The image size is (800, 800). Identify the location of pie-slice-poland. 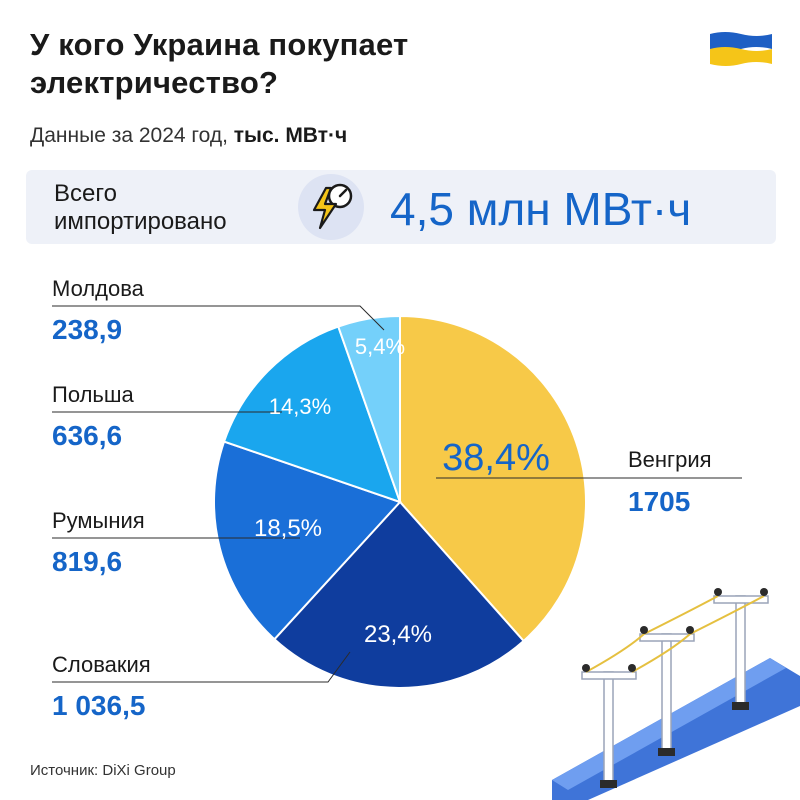
(312, 414).